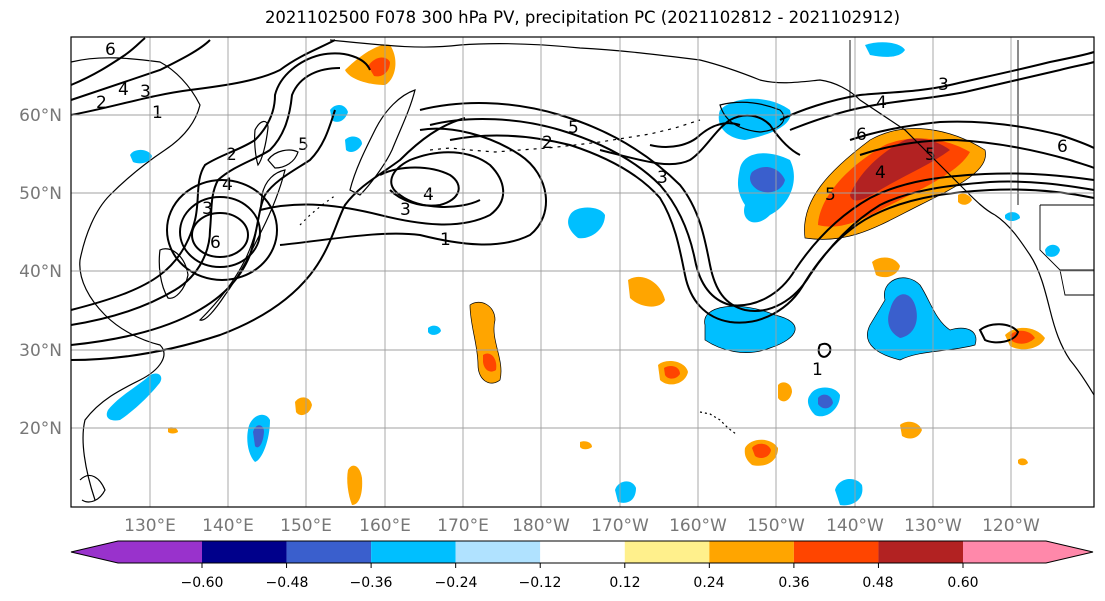 The image size is (1105, 601). I want to click on lon-label: 170°W, so click(620, 526).